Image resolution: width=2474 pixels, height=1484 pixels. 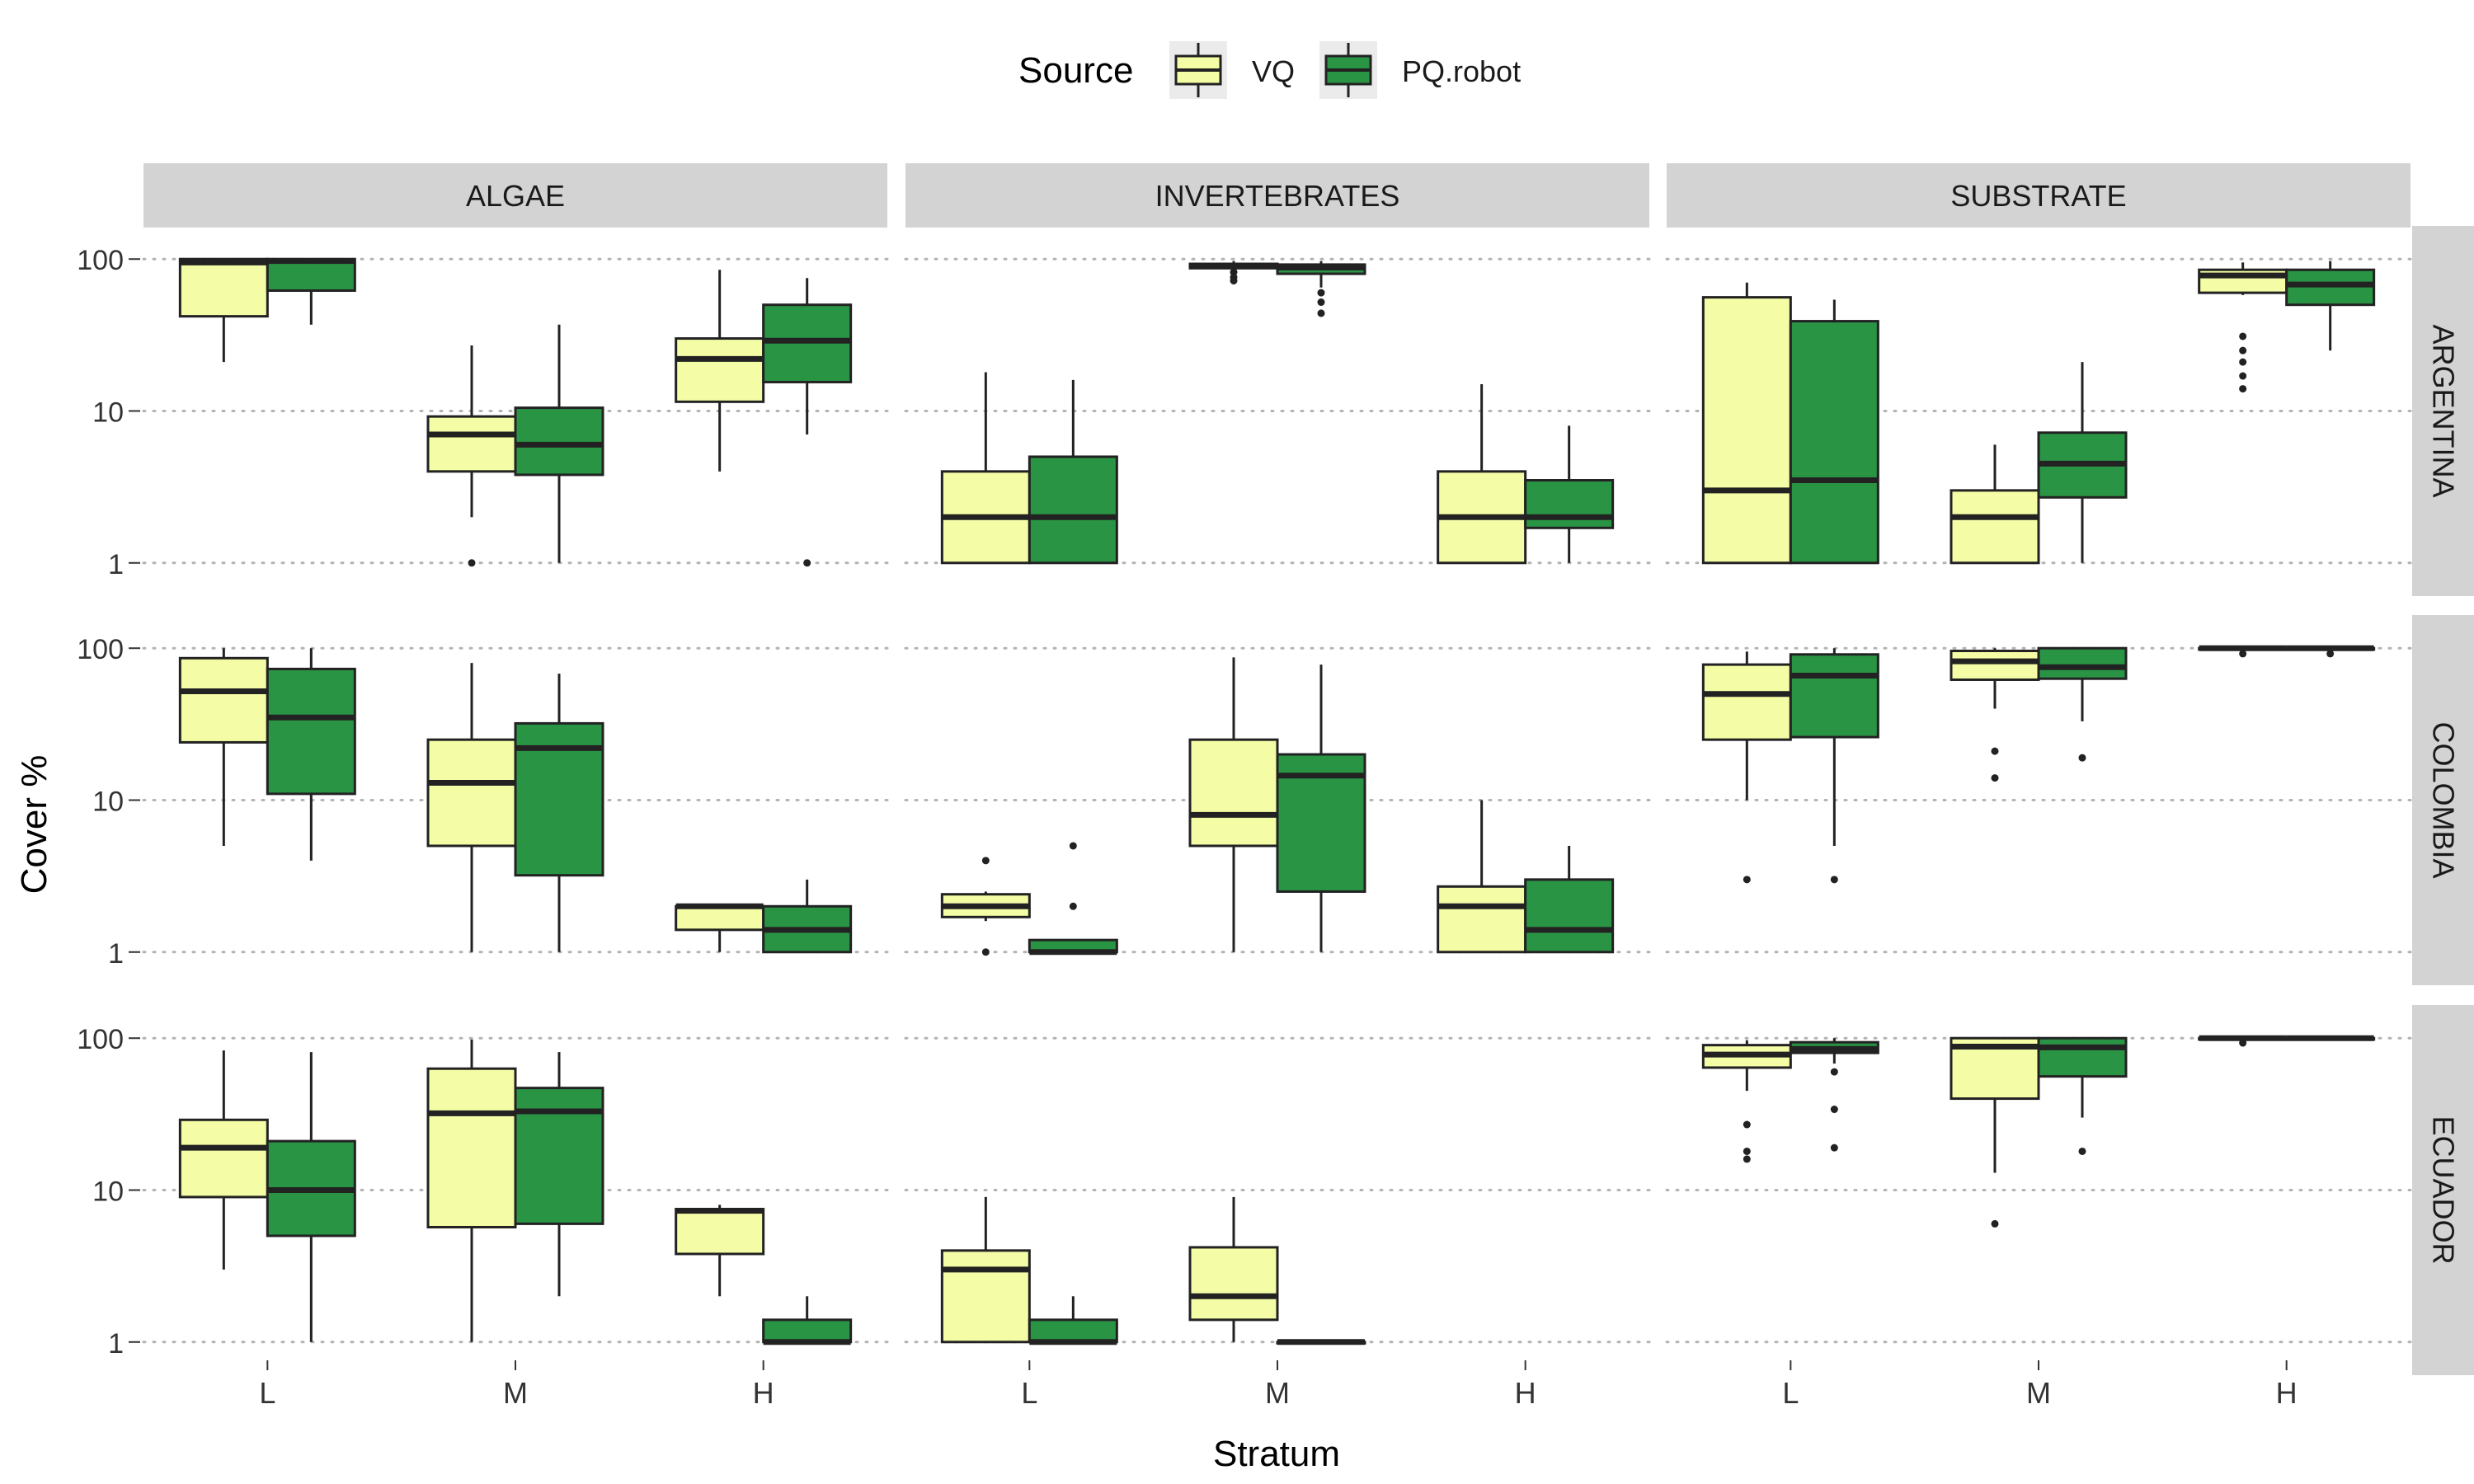 I want to click on facet-strip-algae, so click(x=515, y=195).